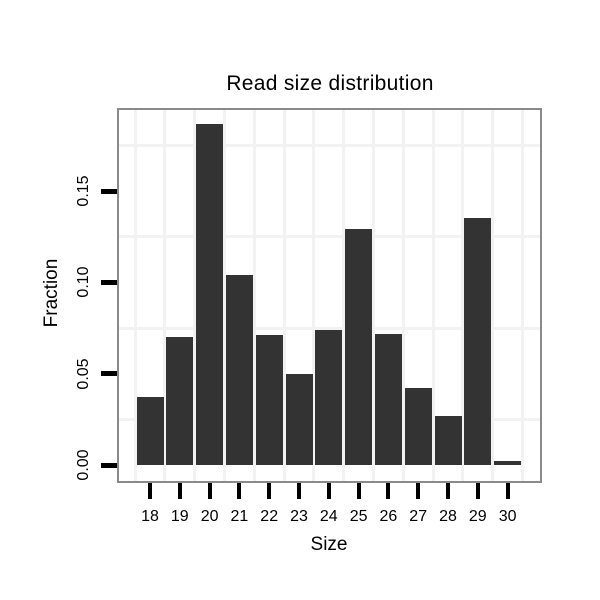  What do you see at coordinates (150, 516) in the screenshot?
I see `x-tick-label: 18` at bounding box center [150, 516].